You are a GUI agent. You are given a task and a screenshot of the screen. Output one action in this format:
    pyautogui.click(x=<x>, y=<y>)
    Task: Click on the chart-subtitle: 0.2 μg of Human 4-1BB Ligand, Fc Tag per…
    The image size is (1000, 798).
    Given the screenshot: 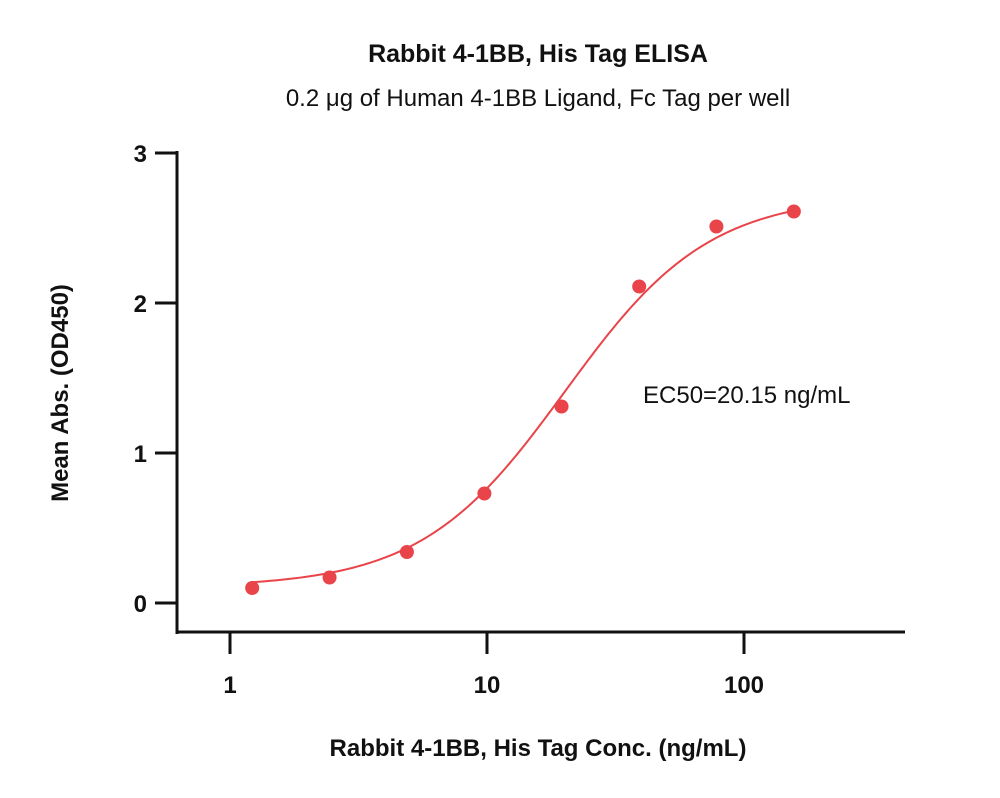 What is the action you would take?
    pyautogui.click(x=538, y=98)
    